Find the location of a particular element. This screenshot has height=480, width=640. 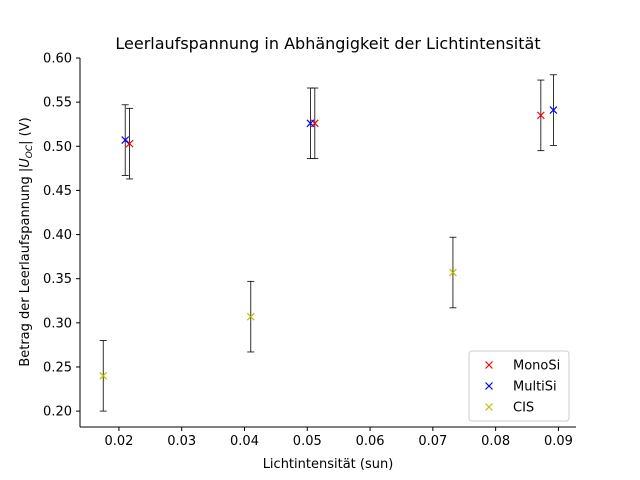

legend-marker-multisi is located at coordinates (489, 386).